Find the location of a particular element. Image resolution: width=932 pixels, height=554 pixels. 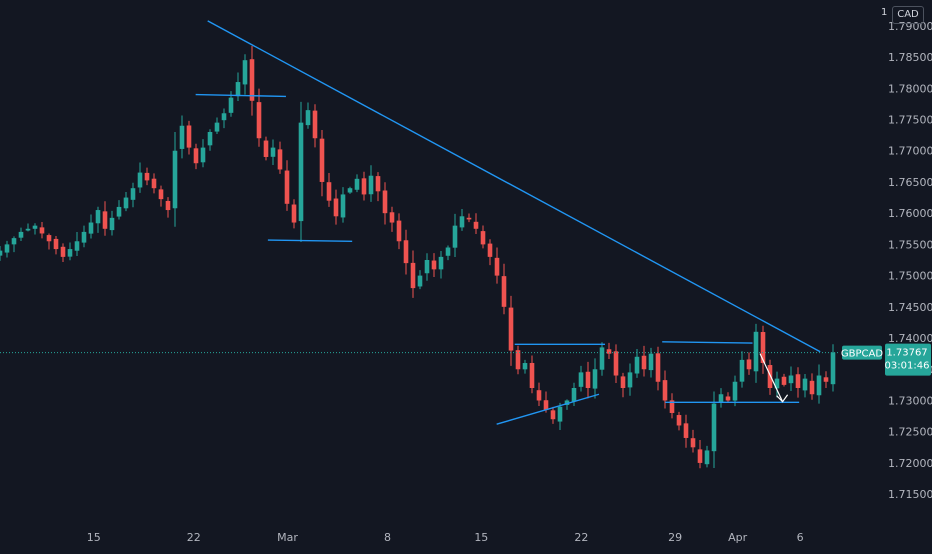

time-tick-label: 29 is located at coordinates (675, 537).